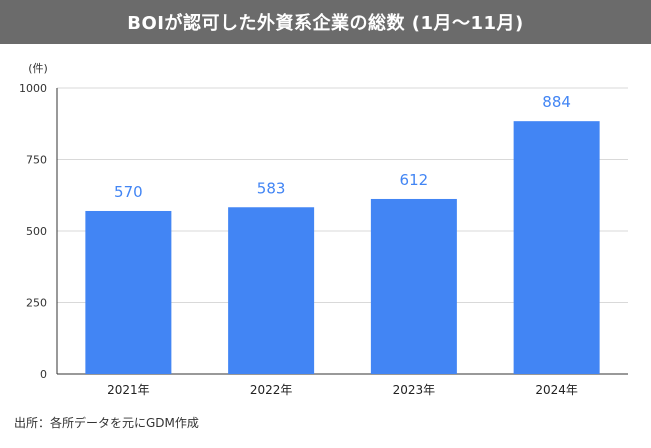 The image size is (651, 448). Describe the element at coordinates (128, 192) in the screenshot. I see `data-label: 570` at that location.